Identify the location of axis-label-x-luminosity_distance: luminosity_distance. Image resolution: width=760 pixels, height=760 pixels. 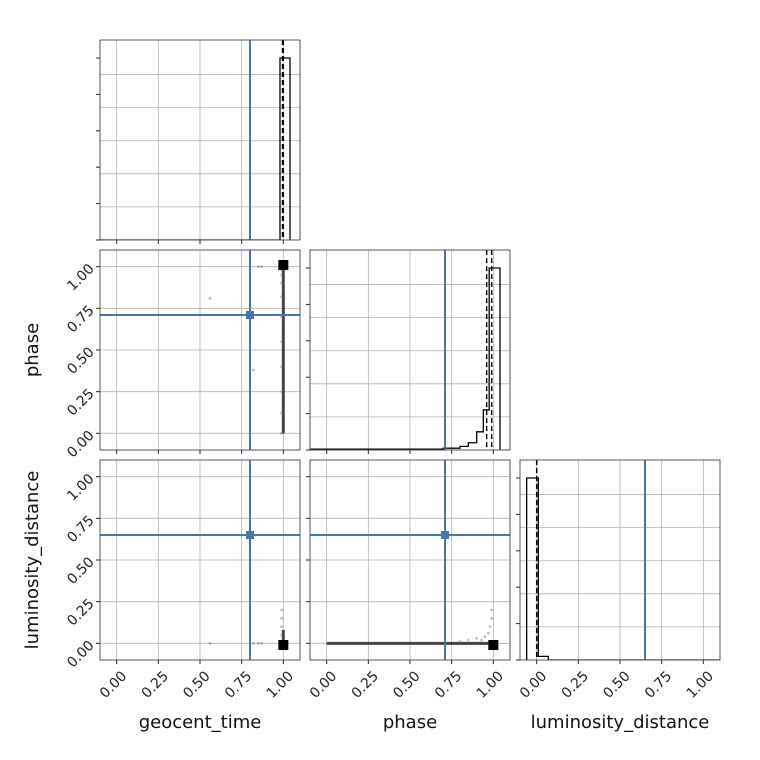
(620, 722).